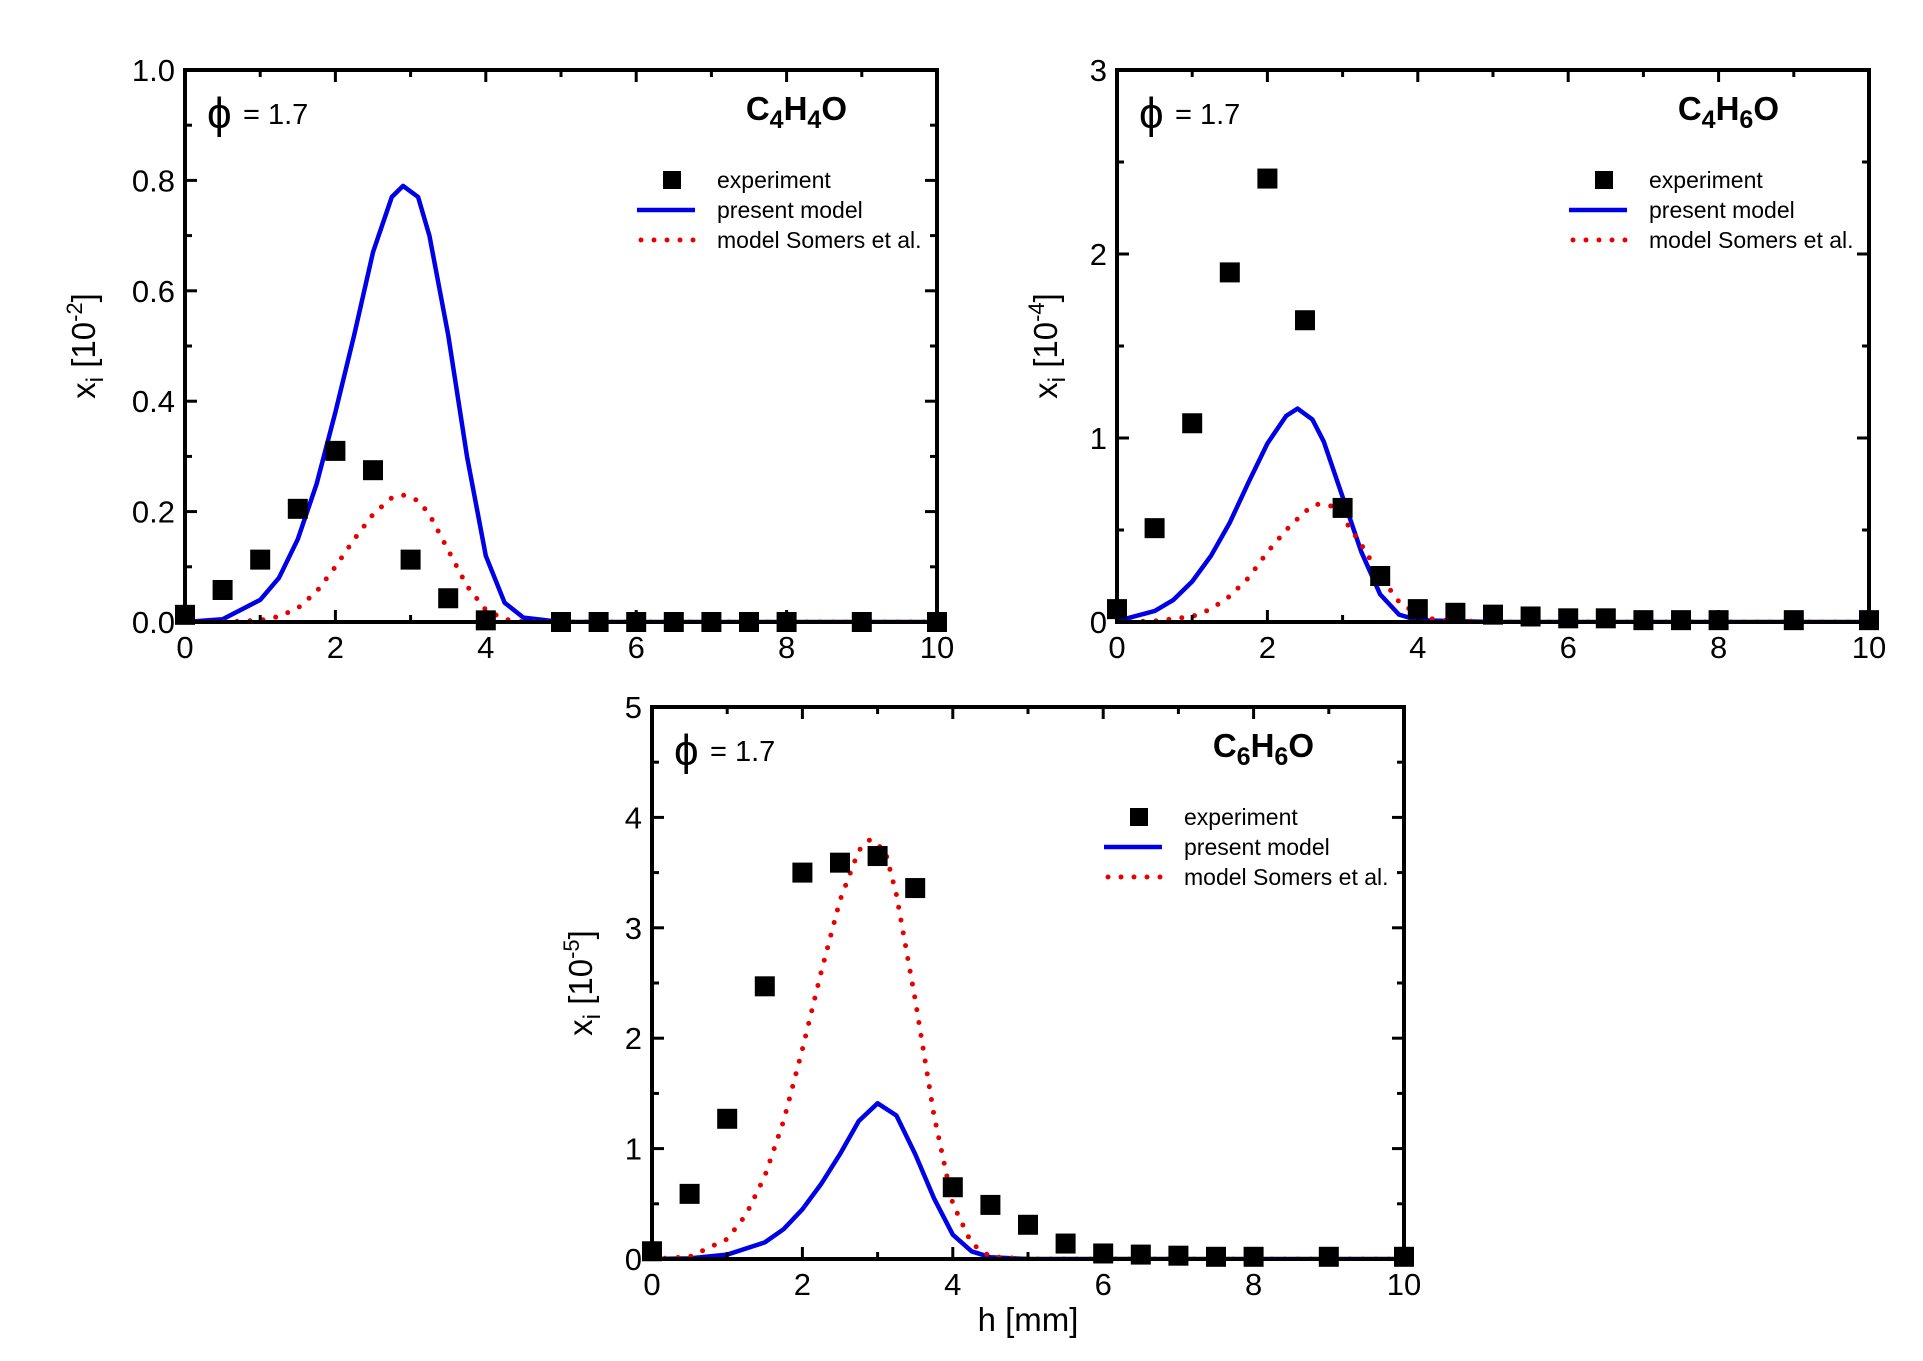  Describe the element at coordinates (796, 112) in the screenshot. I see `species-label: C4H4O` at that location.